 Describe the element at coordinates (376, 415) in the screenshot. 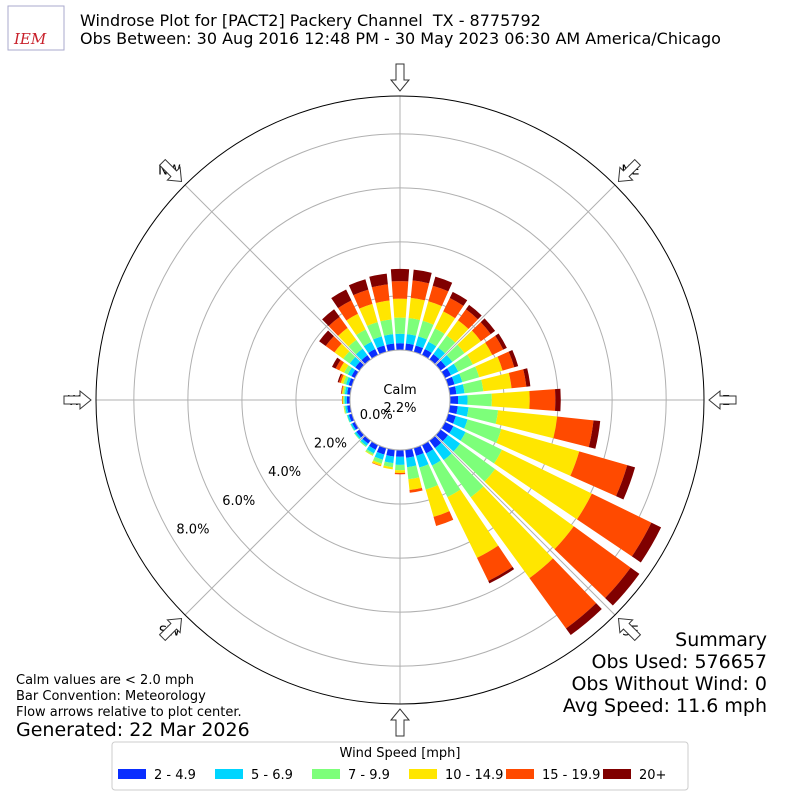

I see `r-tick-label: 0.0%` at that location.